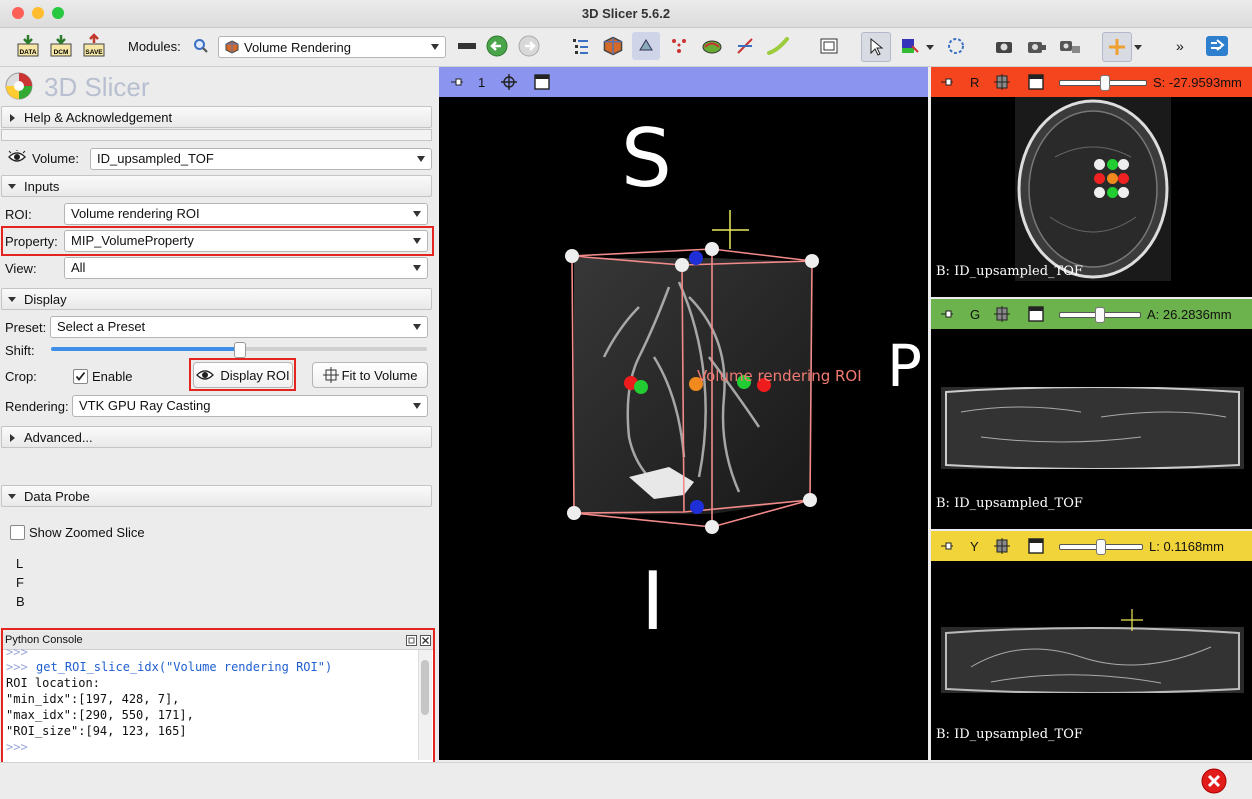  What do you see at coordinates (745, 46) in the screenshot?
I see `transforms-module-button` at bounding box center [745, 46].